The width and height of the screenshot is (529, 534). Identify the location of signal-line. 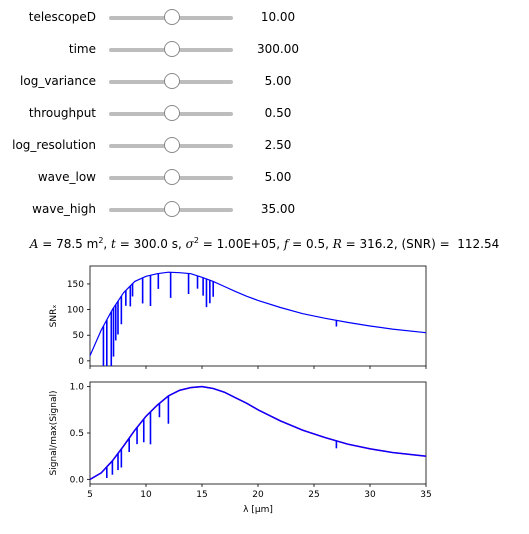
(258, 432).